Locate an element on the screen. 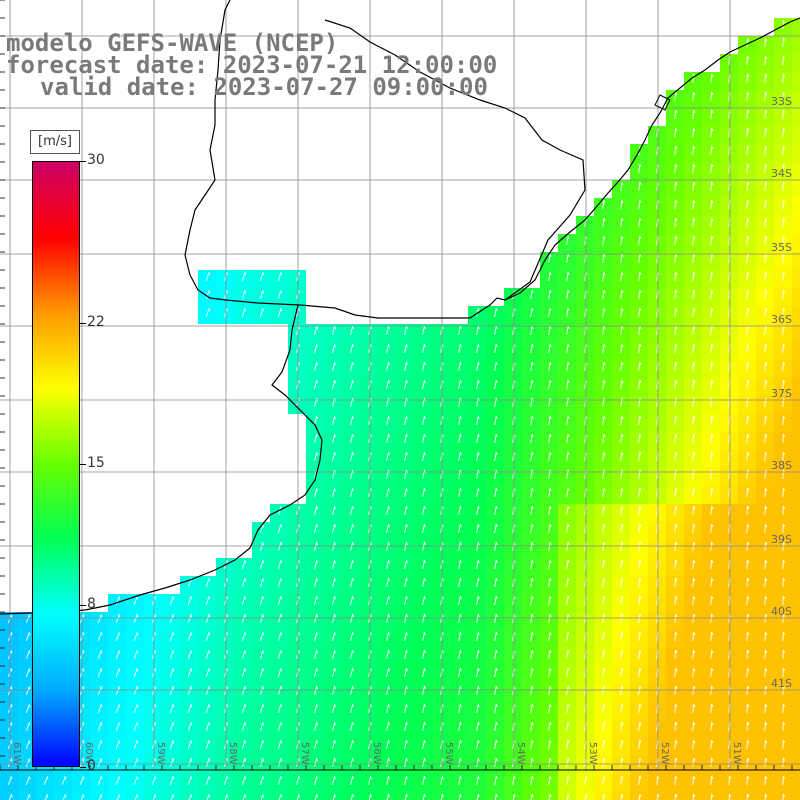 This screenshot has width=800, height=800. longitude-label: 58W is located at coordinates (232, 753).